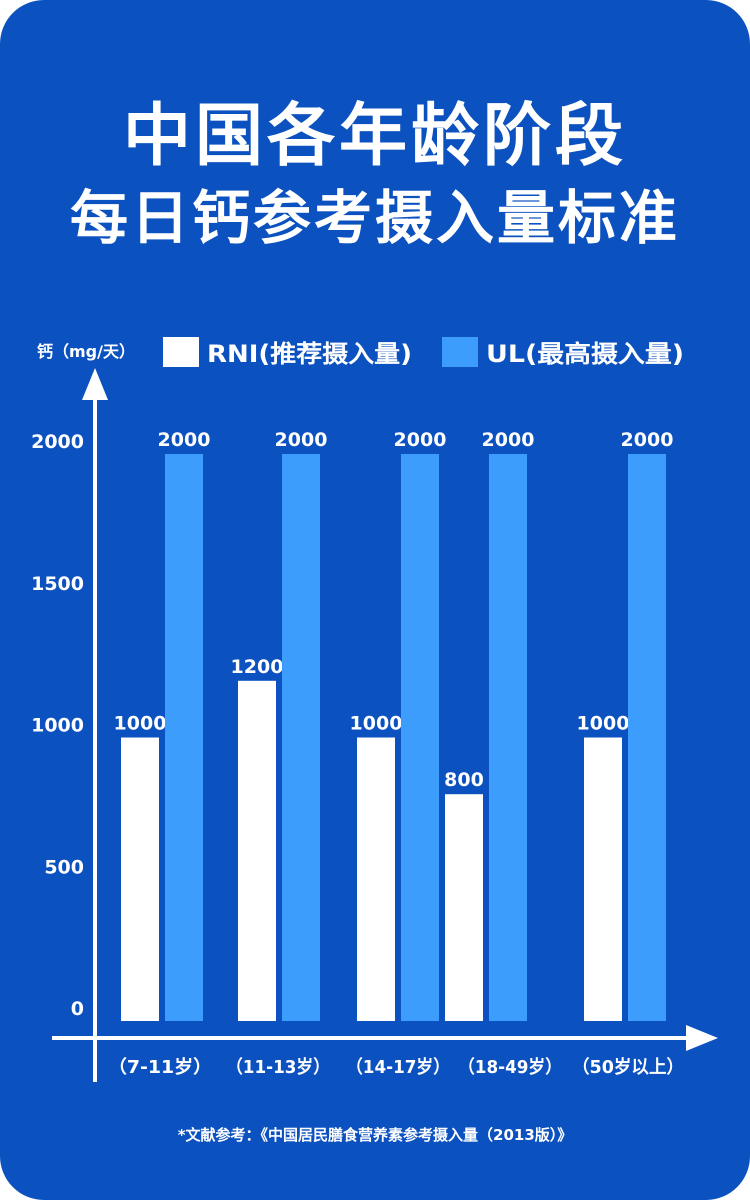 The width and height of the screenshot is (750, 1200). Describe the element at coordinates (420, 440) in the screenshot. I see `ul-value-label-3: 2000` at that location.